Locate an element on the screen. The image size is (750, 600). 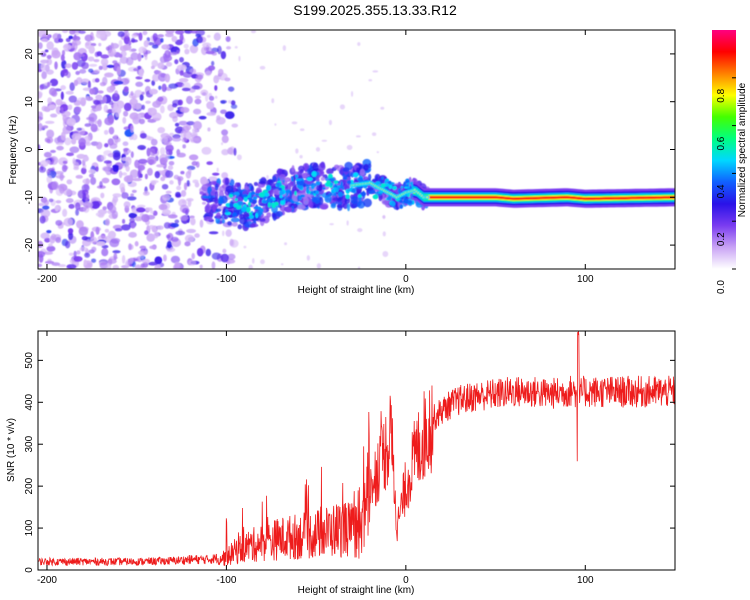
snr-y-tick-label: 300 is located at coordinates (29, 443).